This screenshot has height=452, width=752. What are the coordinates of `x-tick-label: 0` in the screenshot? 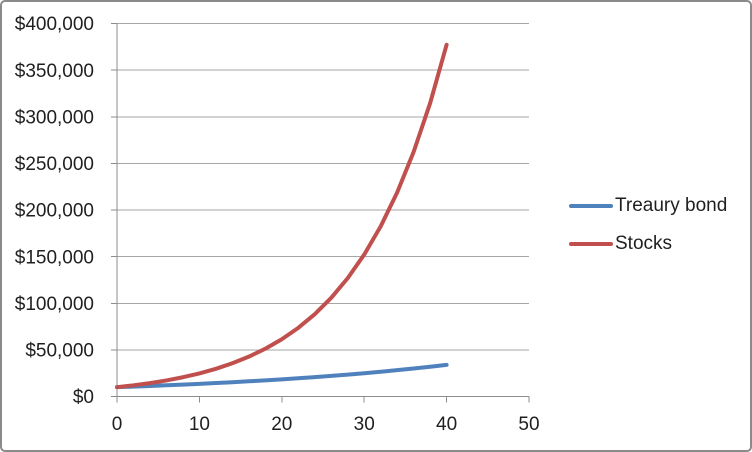 It's located at (117, 424).